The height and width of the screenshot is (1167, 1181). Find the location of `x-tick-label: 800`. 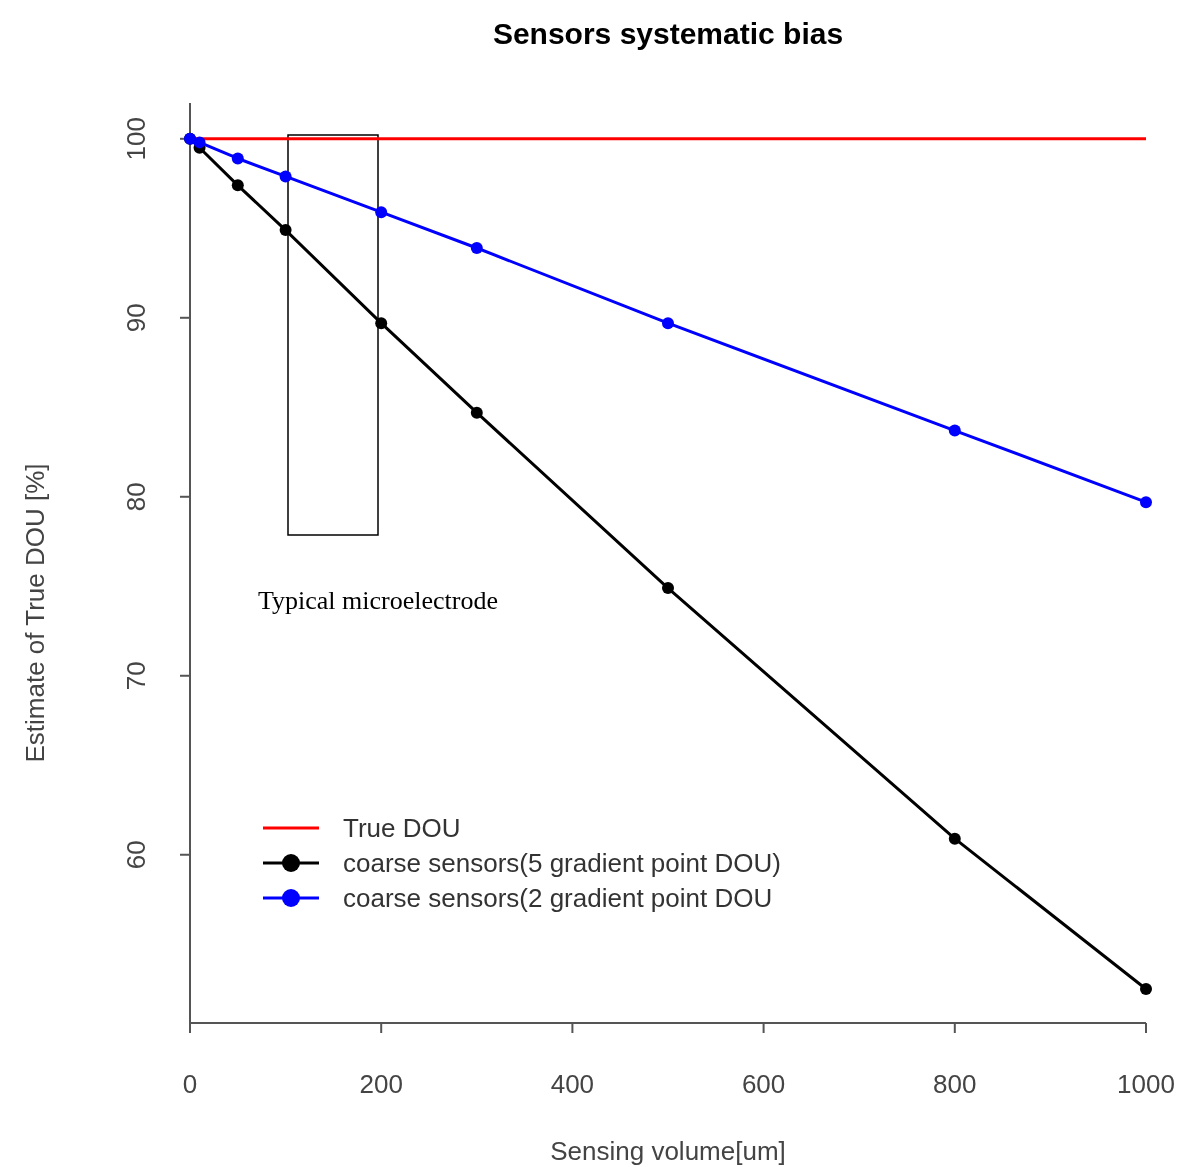

x-tick-label: 800 is located at coordinates (955, 1084).